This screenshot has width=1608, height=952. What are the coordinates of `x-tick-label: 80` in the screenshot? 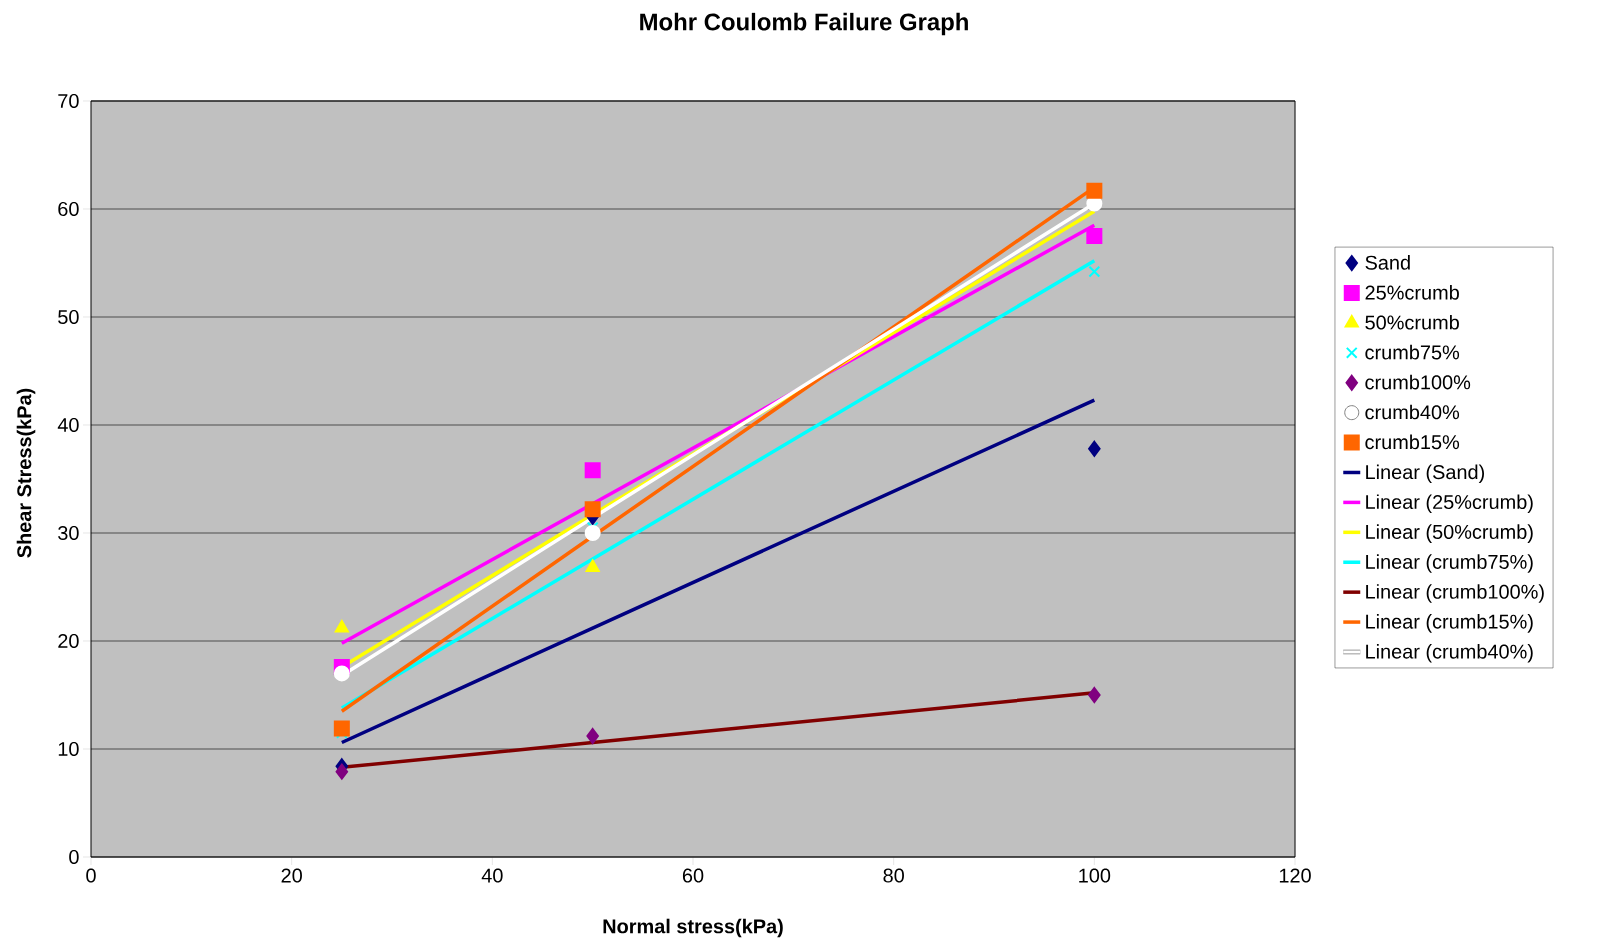 It's located at (893, 875).